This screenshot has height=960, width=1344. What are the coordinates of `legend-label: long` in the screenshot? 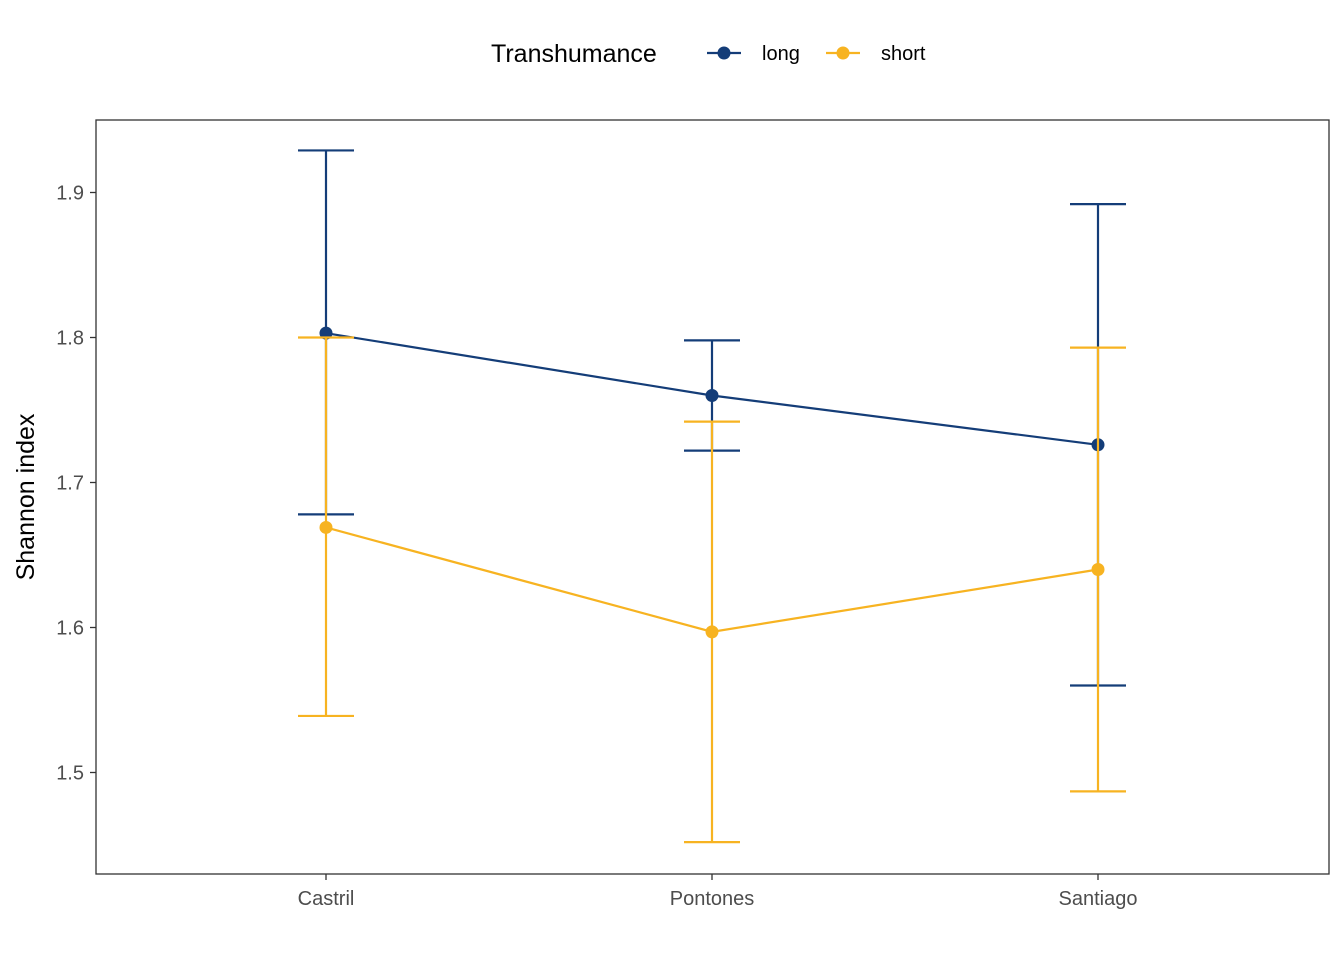 It's located at (781, 54).